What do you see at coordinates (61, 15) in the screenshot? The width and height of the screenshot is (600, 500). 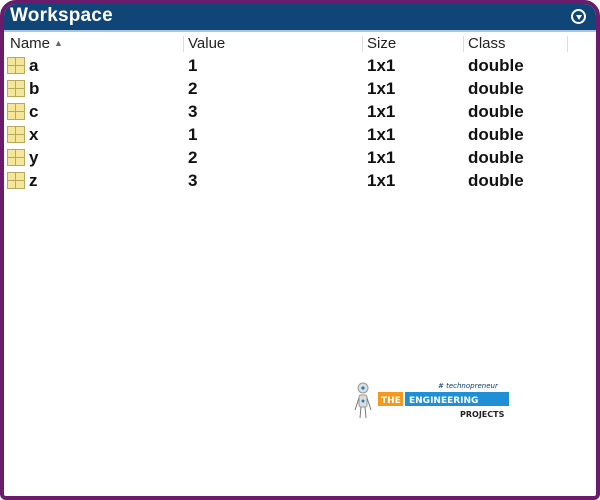 I see `panel-title: Workspace` at bounding box center [61, 15].